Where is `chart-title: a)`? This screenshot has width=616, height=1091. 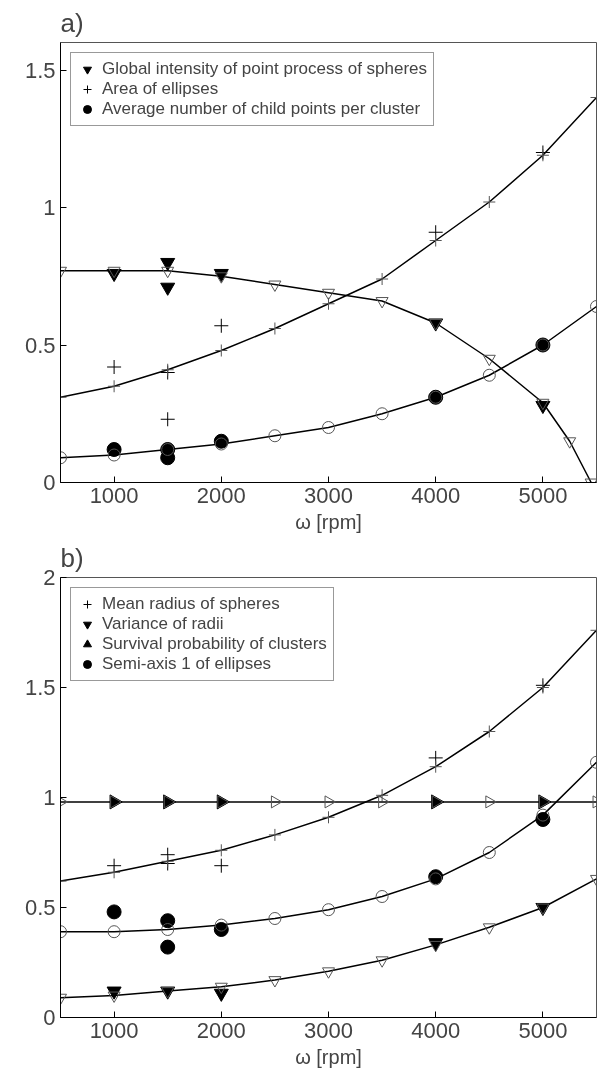 chart-title: a) is located at coordinates (72, 22).